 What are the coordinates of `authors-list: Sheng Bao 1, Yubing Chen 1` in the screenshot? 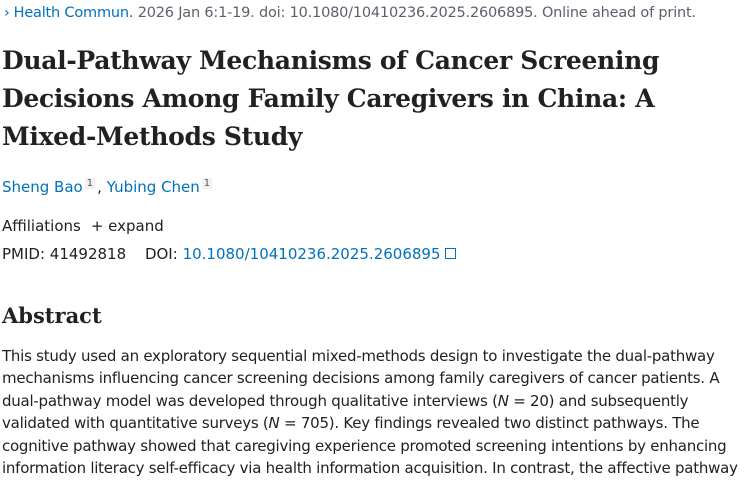 It's located at (107, 187).